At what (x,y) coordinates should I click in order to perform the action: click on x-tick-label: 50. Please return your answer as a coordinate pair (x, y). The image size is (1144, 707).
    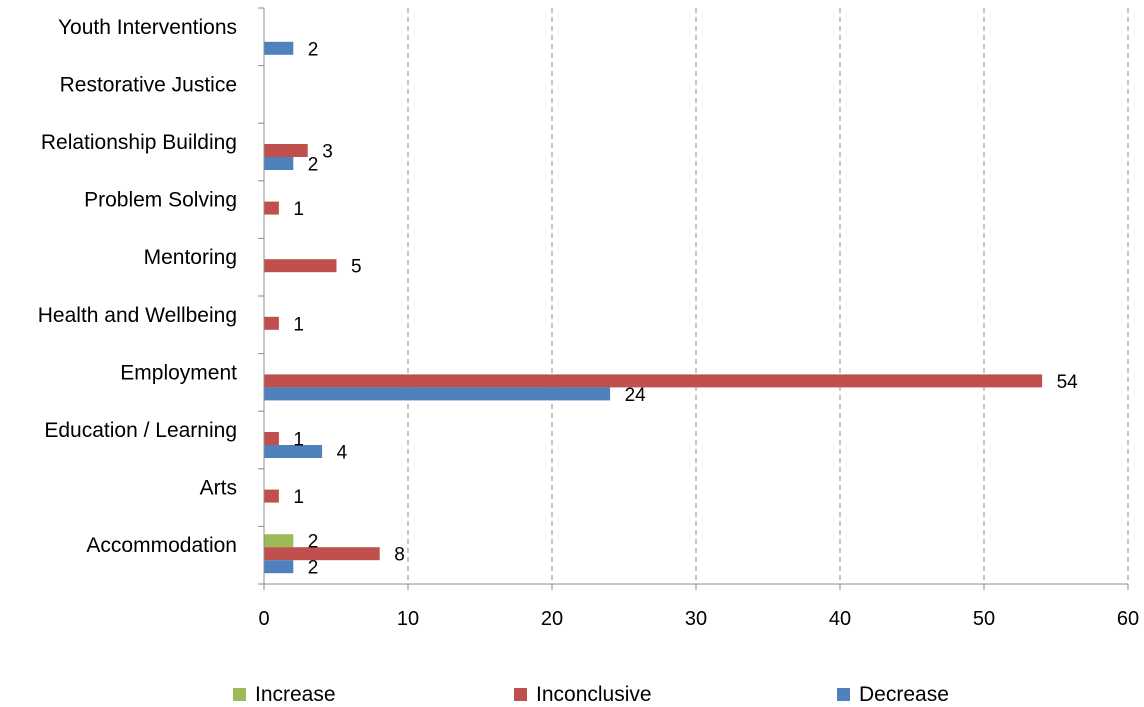
    Looking at the image, I should click on (984, 619).